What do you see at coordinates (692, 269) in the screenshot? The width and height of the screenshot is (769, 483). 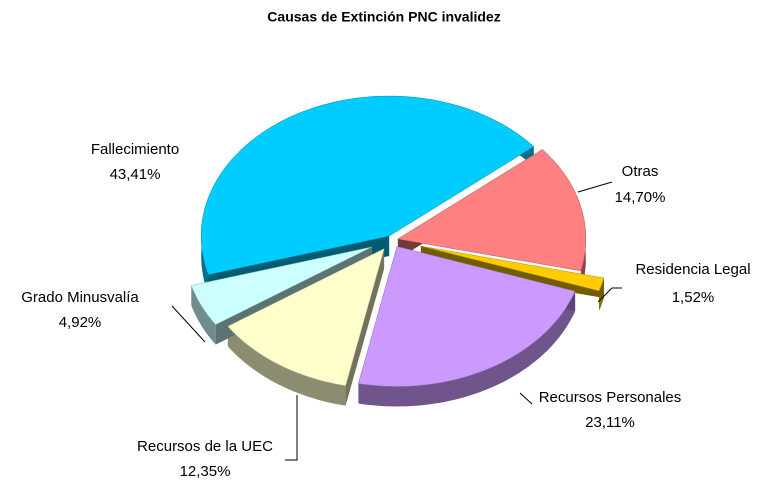 I see `slice-label: Residencia Legal` at bounding box center [692, 269].